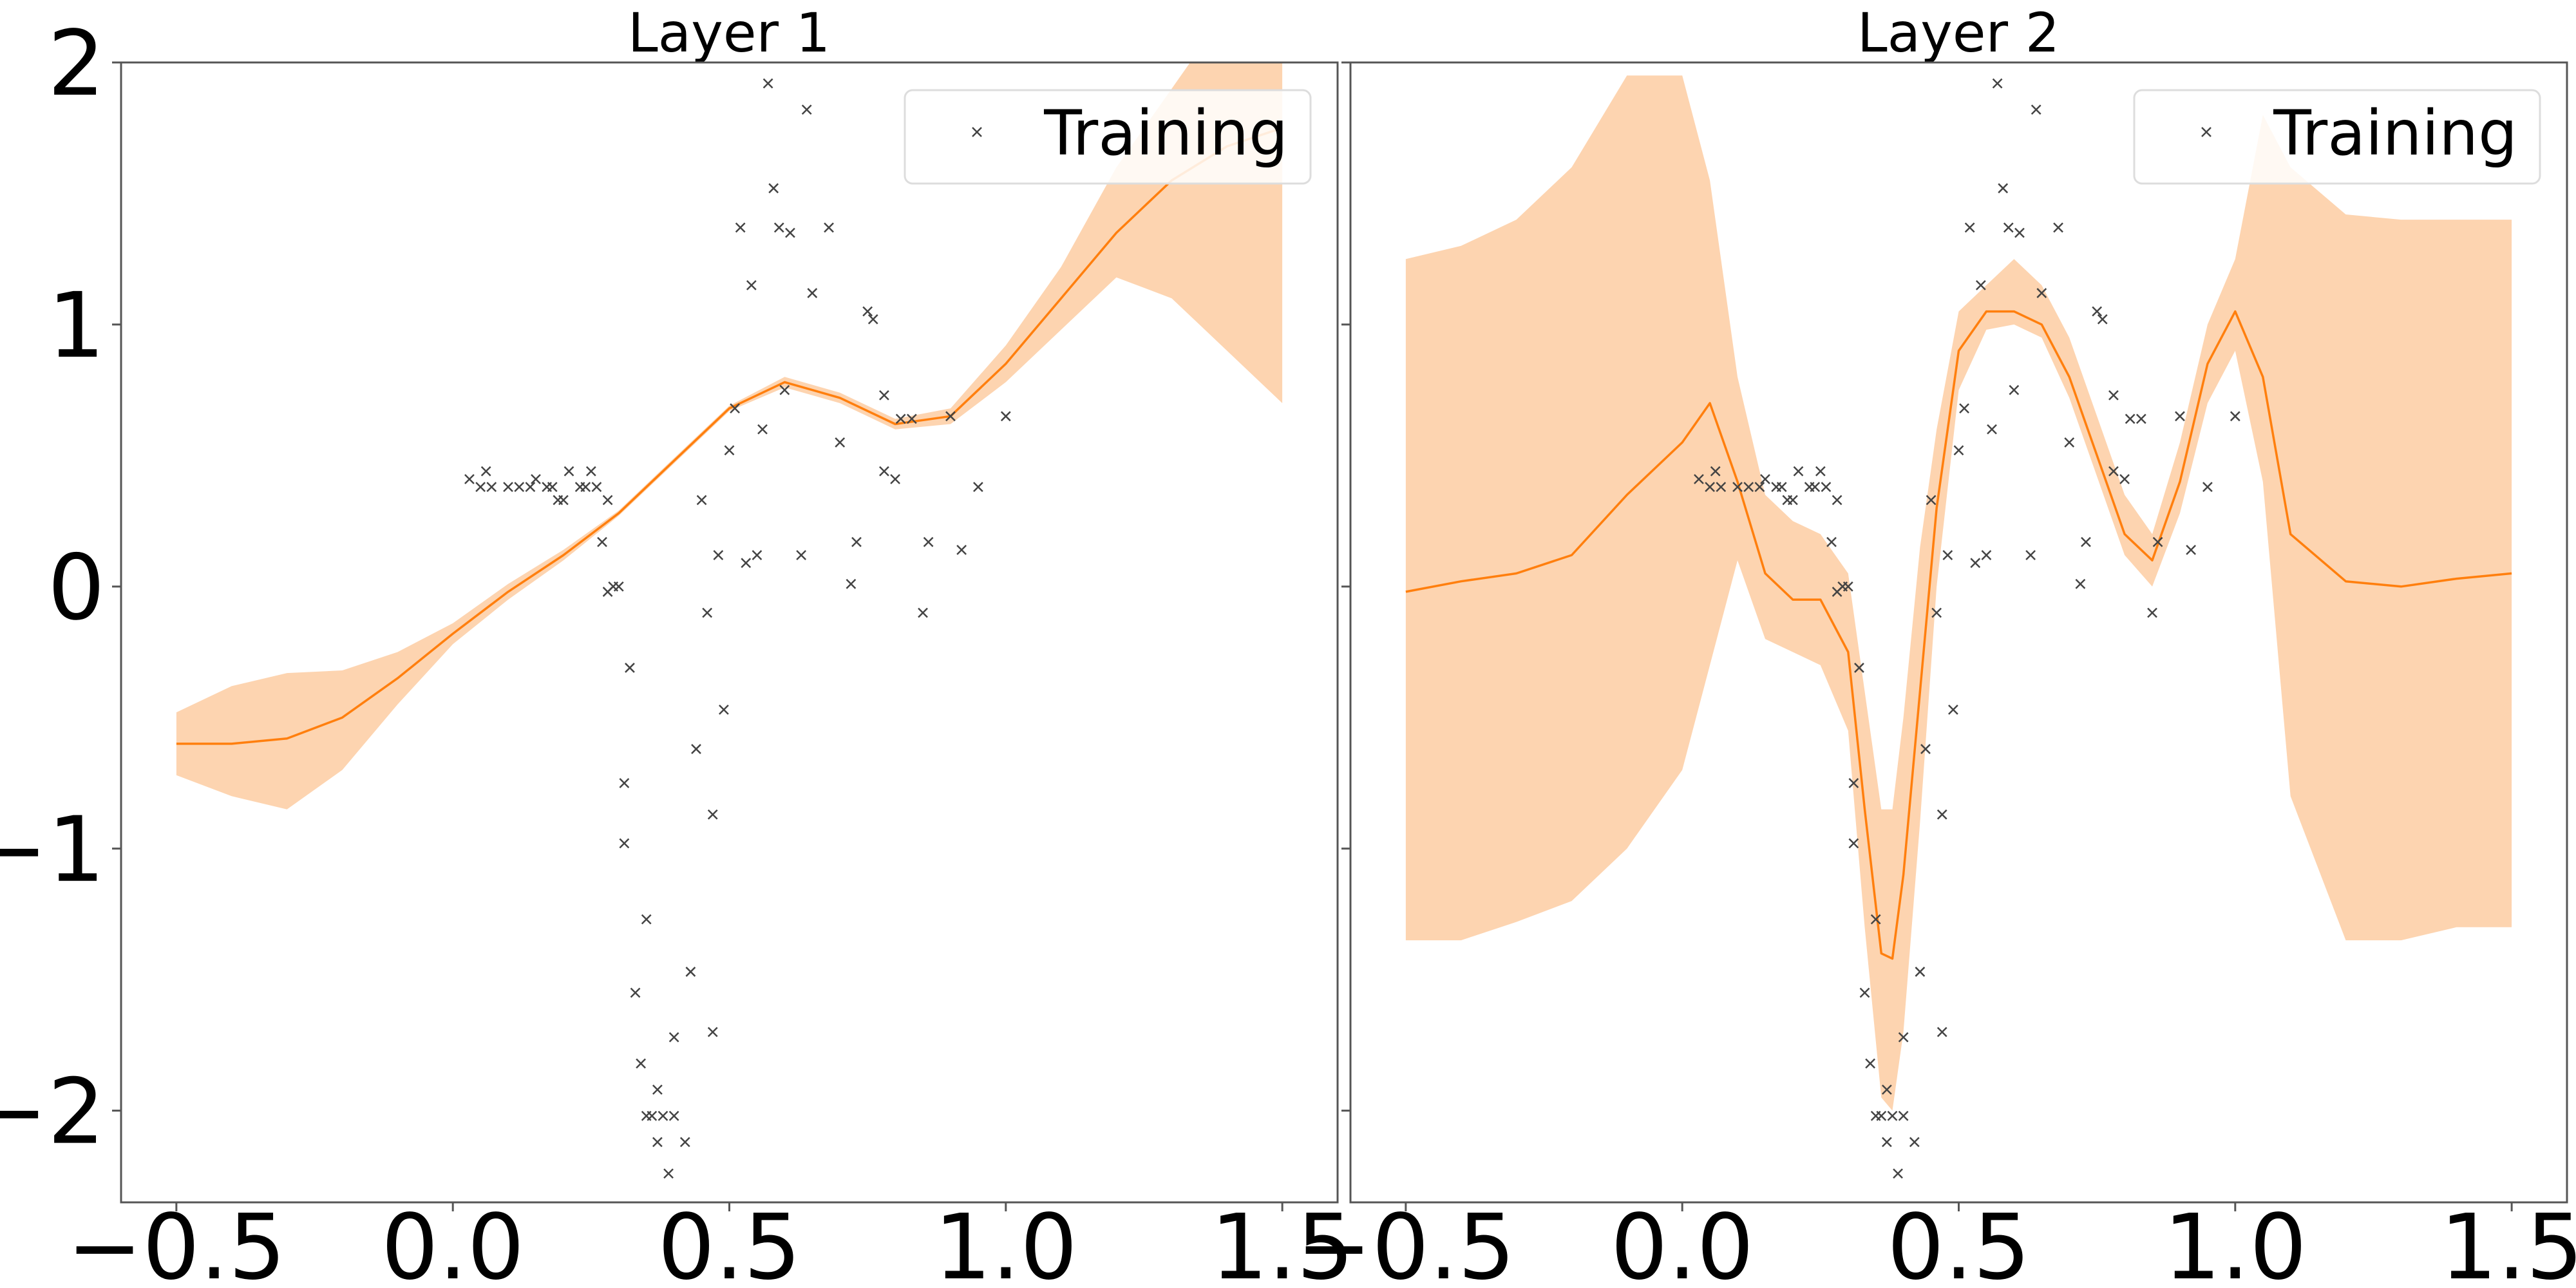 This screenshot has width=2576, height=1288. Describe the element at coordinates (52, 850) in the screenshot. I see `y-tick-label: −1` at that location.